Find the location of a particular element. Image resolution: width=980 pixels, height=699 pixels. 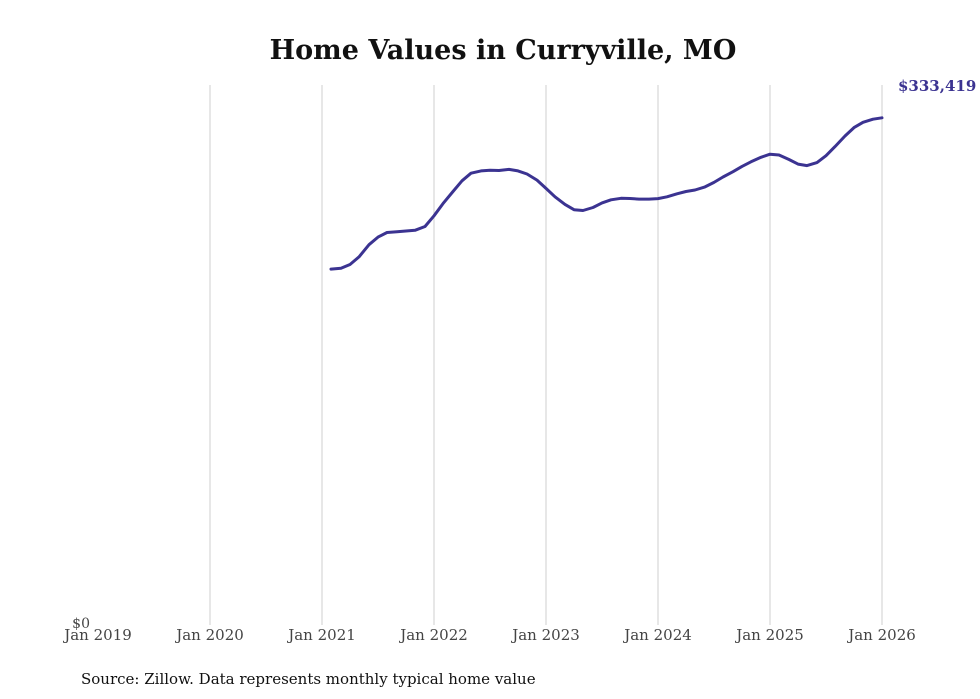

x-tick-label: Jan 2022 is located at coordinates (433, 635).